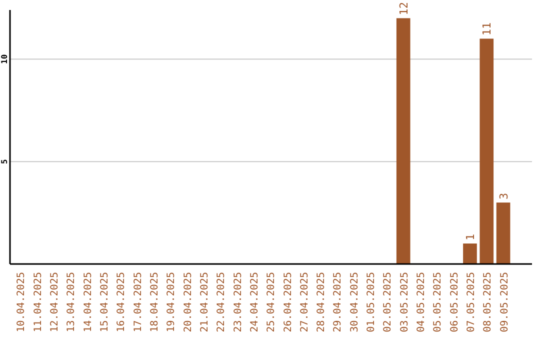 The width and height of the screenshot is (540, 340). I want to click on x-tick-label: 21.04.2025, so click(204, 302).